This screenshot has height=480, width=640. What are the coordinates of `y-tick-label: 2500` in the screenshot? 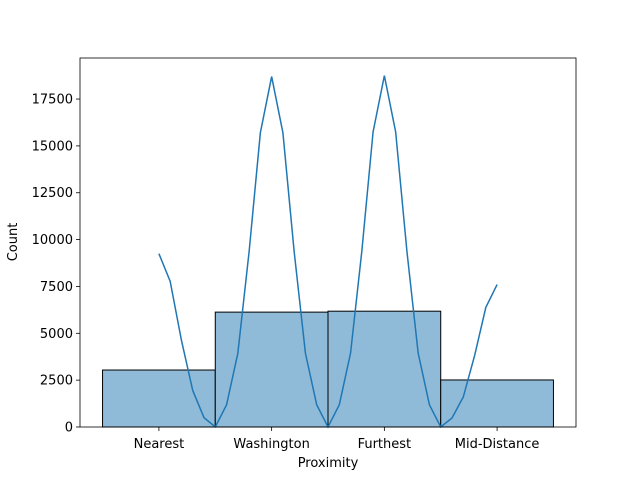 It's located at (56, 381).